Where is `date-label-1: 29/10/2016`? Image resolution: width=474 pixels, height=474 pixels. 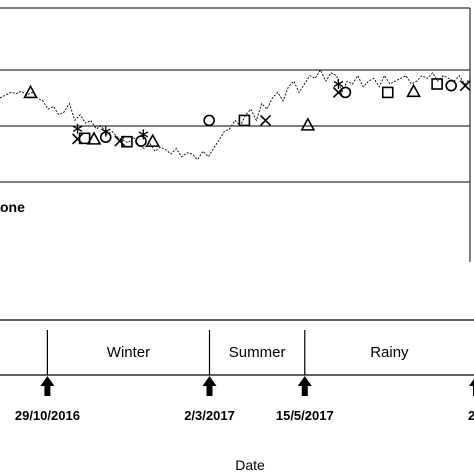 date-label-1: 29/10/2016 is located at coordinates (47, 415).